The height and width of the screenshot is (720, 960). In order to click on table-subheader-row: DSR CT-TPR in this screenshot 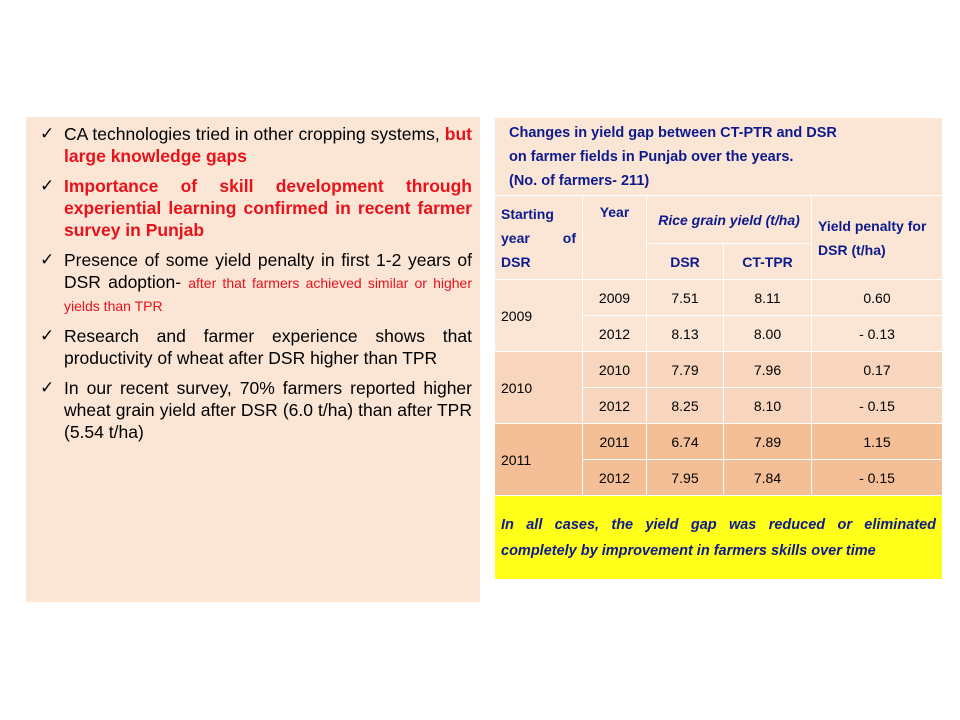, I will do `click(719, 261)`.